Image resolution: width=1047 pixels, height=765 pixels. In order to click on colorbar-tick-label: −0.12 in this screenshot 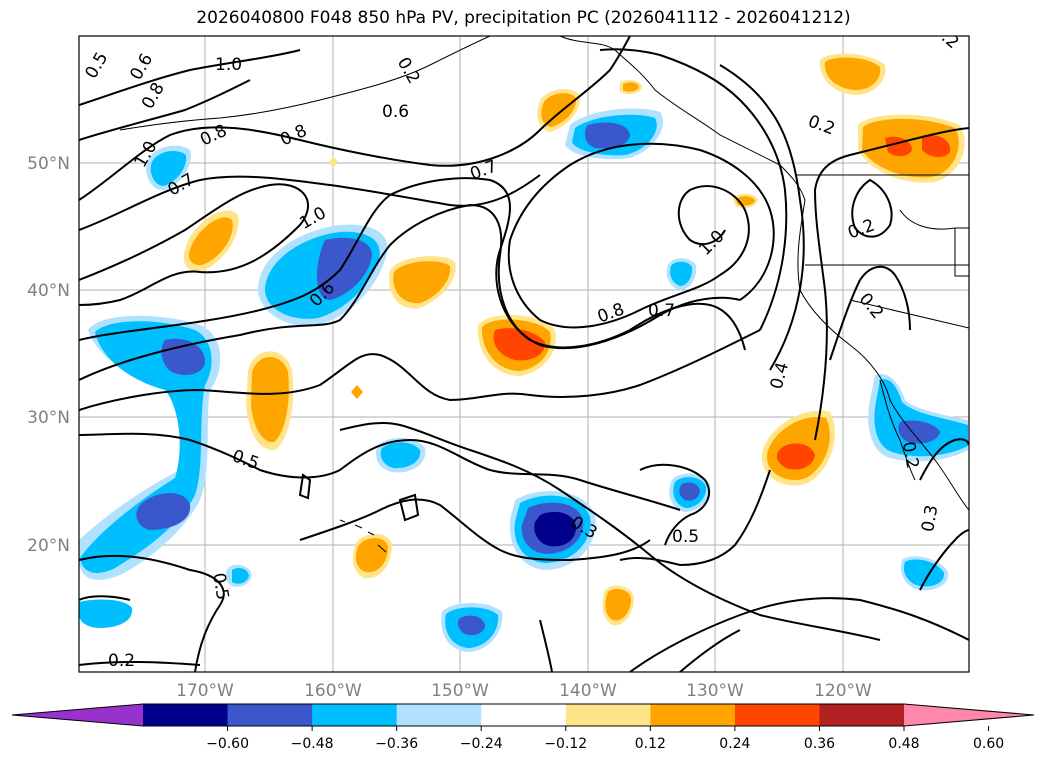, I will do `click(565, 744)`.